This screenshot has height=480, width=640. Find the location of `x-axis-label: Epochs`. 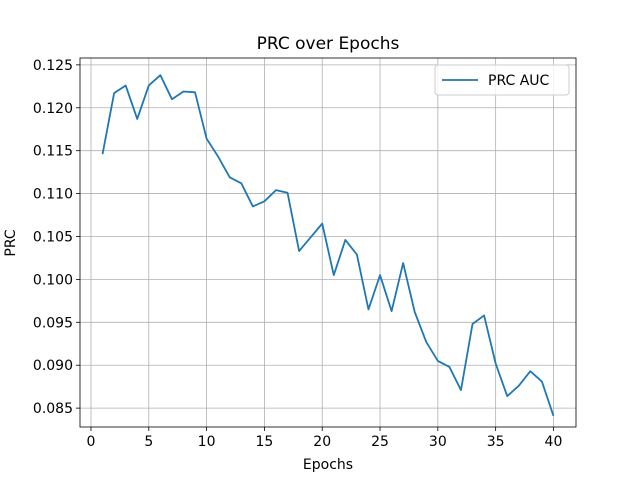

x-axis-label: Epochs is located at coordinates (328, 465).